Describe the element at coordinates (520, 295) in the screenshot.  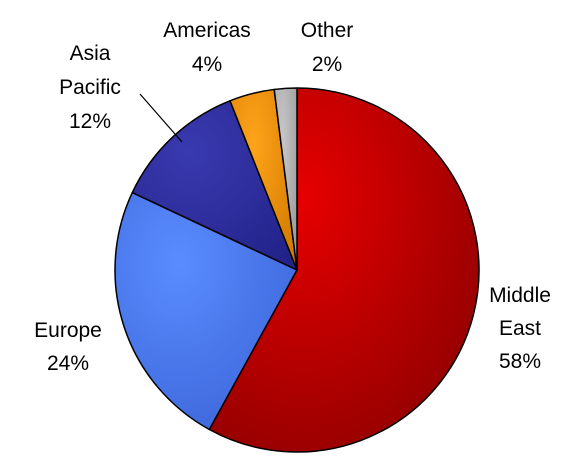
I see `slice-name-line: Middle` at that location.